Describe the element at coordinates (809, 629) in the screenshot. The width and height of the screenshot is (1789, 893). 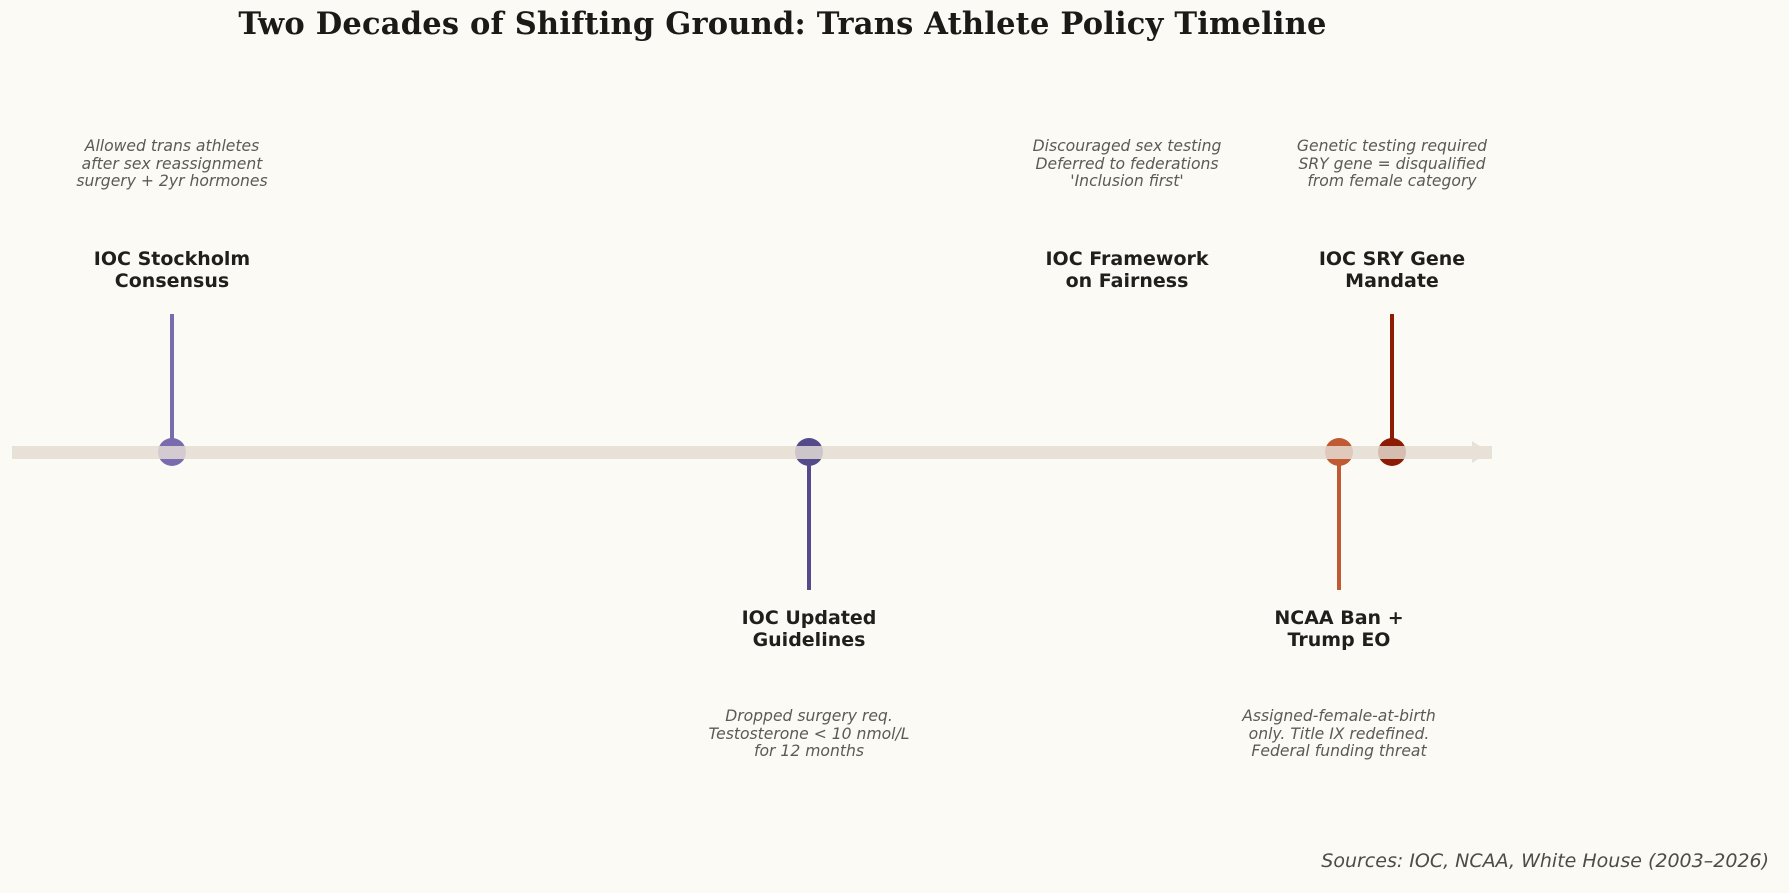
I see `event-label: IOC Updated Guidelines` at that location.